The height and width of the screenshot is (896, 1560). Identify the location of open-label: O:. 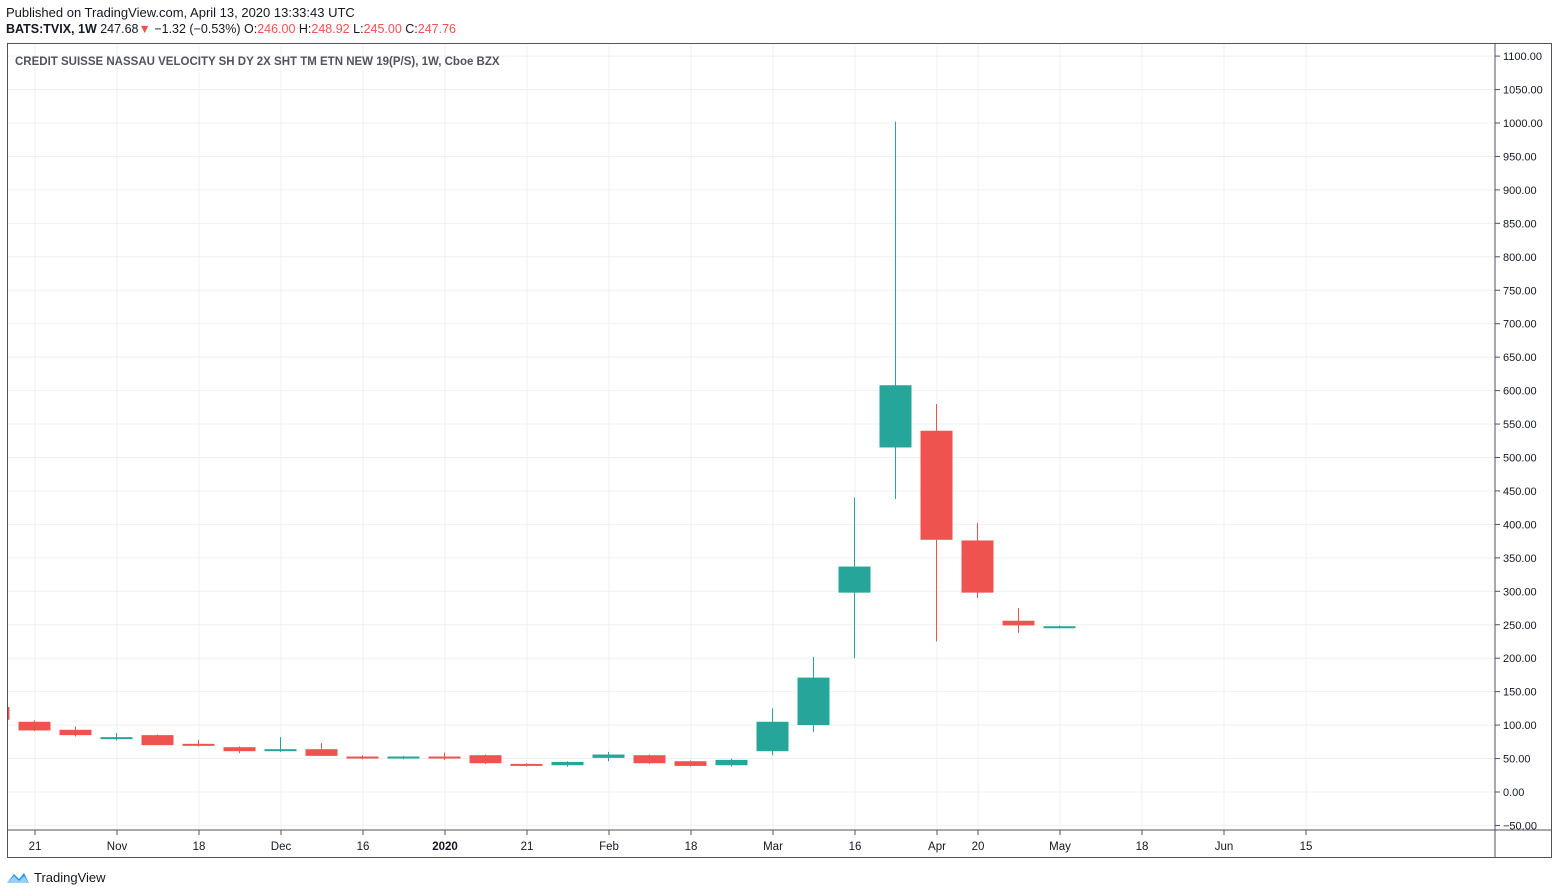
(250, 29).